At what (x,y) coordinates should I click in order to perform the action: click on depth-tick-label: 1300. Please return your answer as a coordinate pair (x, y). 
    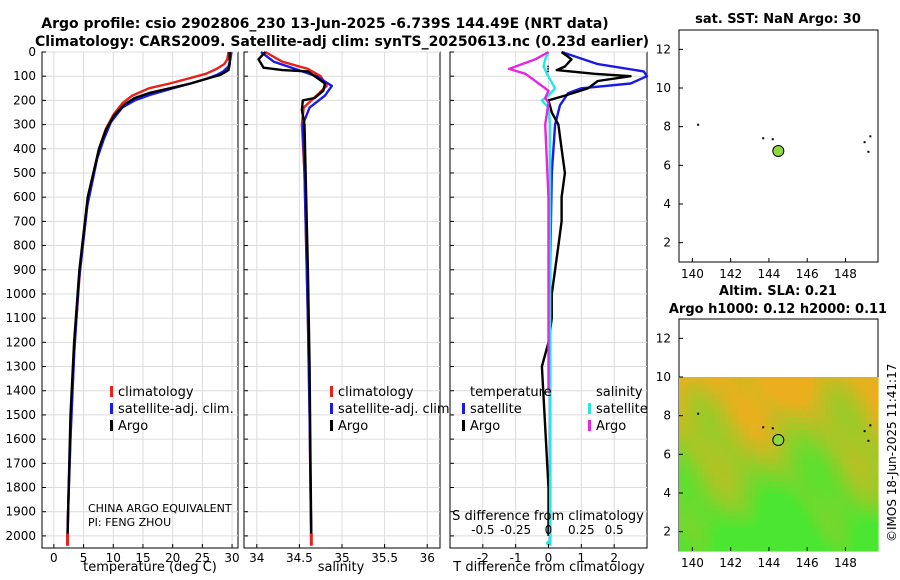
    Looking at the image, I should click on (20, 367).